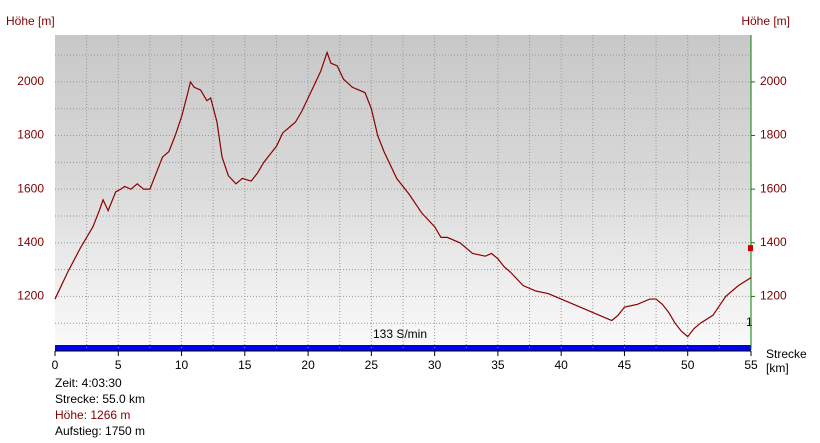  I want to click on x-tick-label: 5, so click(118, 365).